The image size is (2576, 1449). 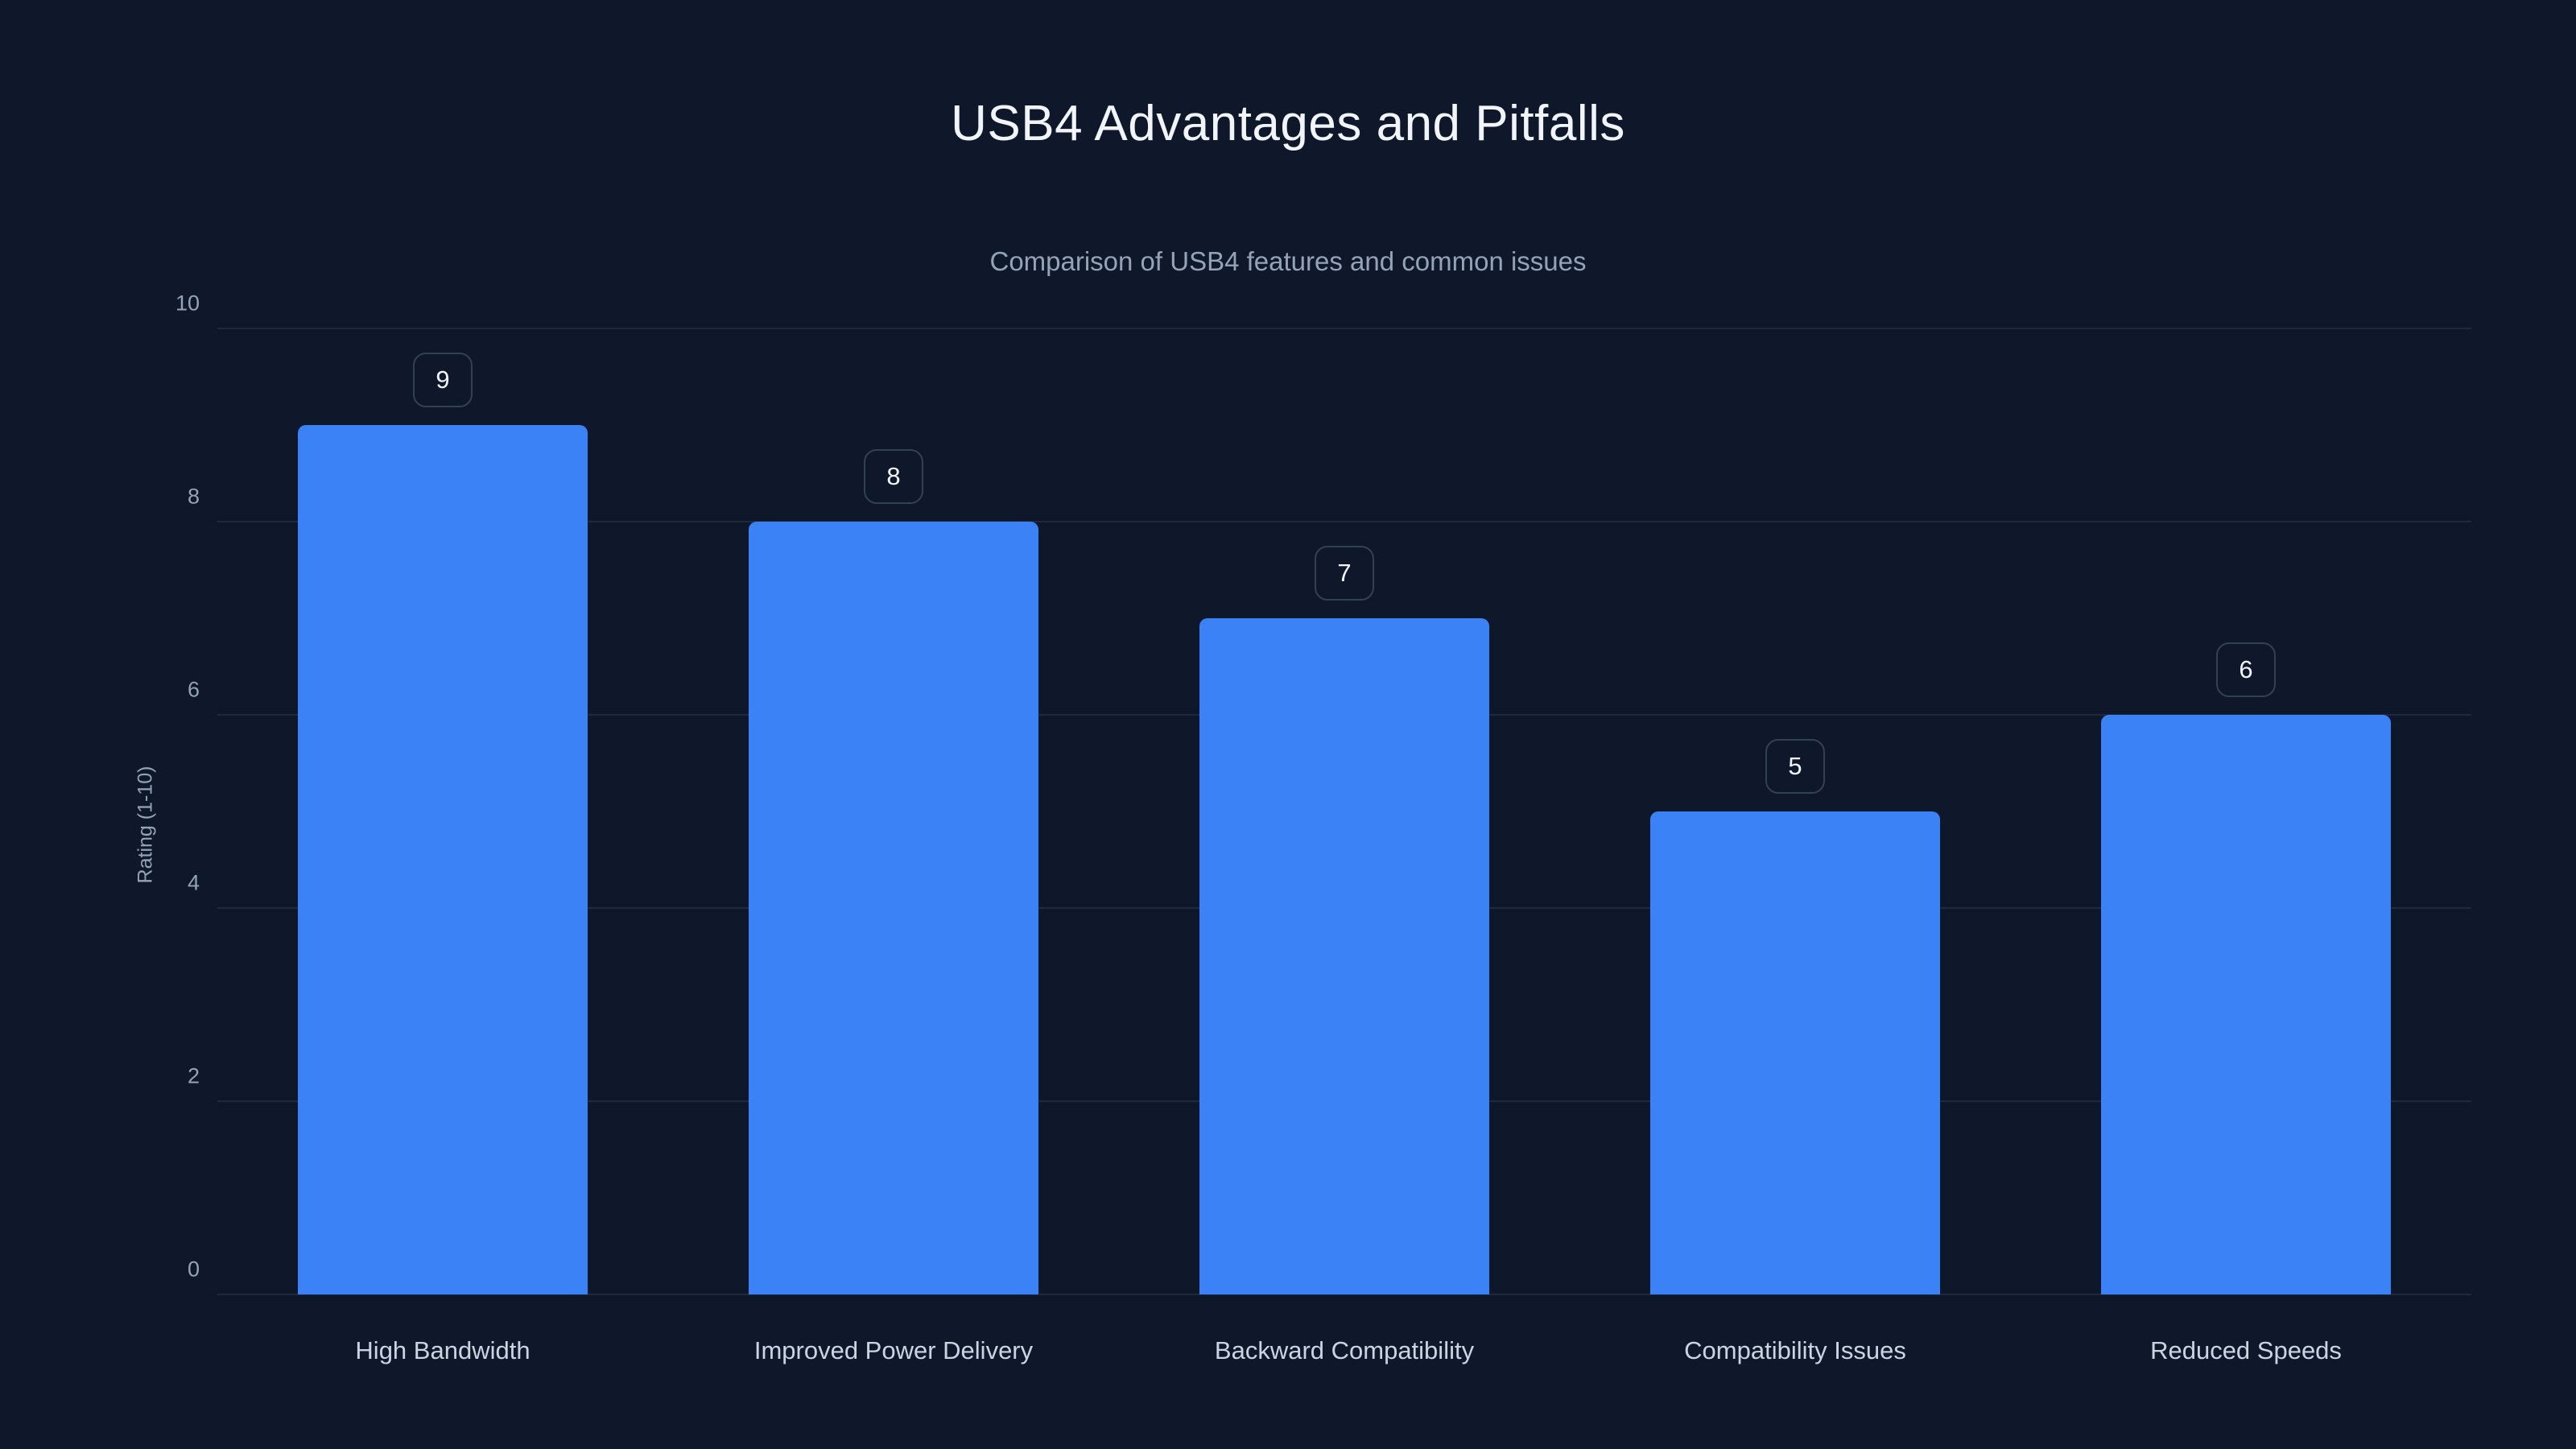 I want to click on y-tick-label-2: 2, so click(x=193, y=1075).